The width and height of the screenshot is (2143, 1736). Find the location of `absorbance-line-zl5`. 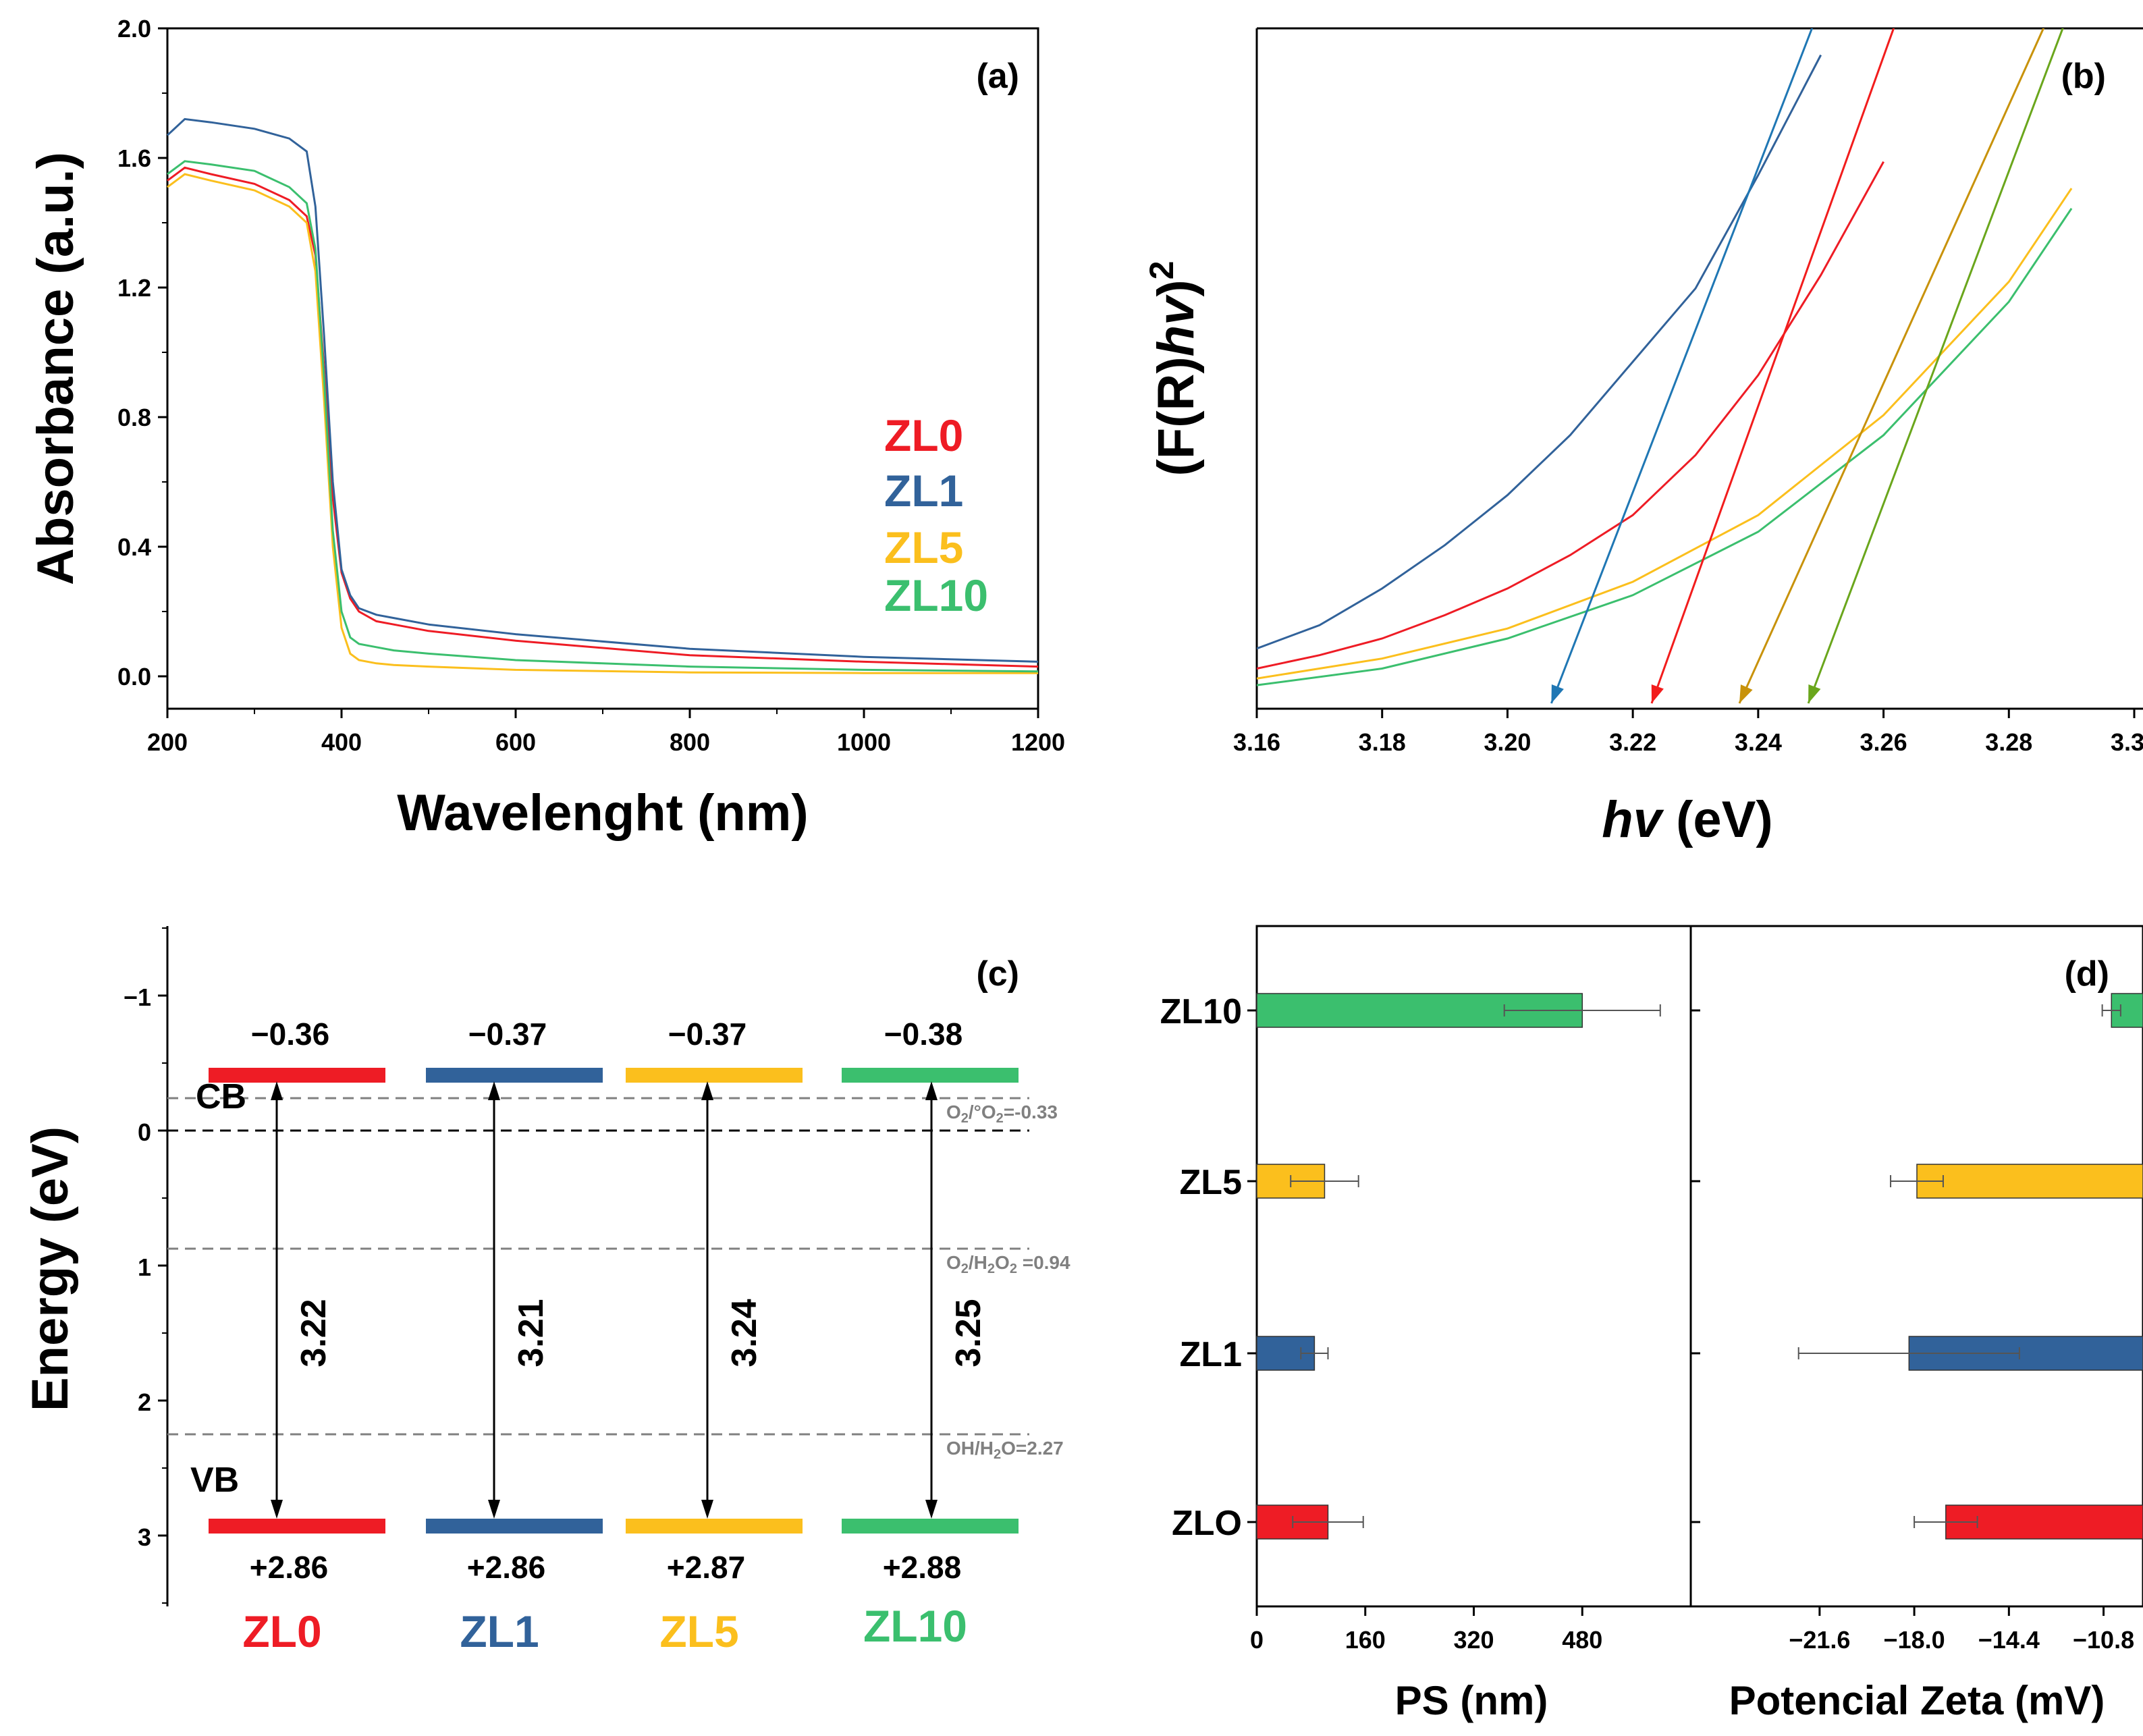

absorbance-line-zl5 is located at coordinates (602, 424).